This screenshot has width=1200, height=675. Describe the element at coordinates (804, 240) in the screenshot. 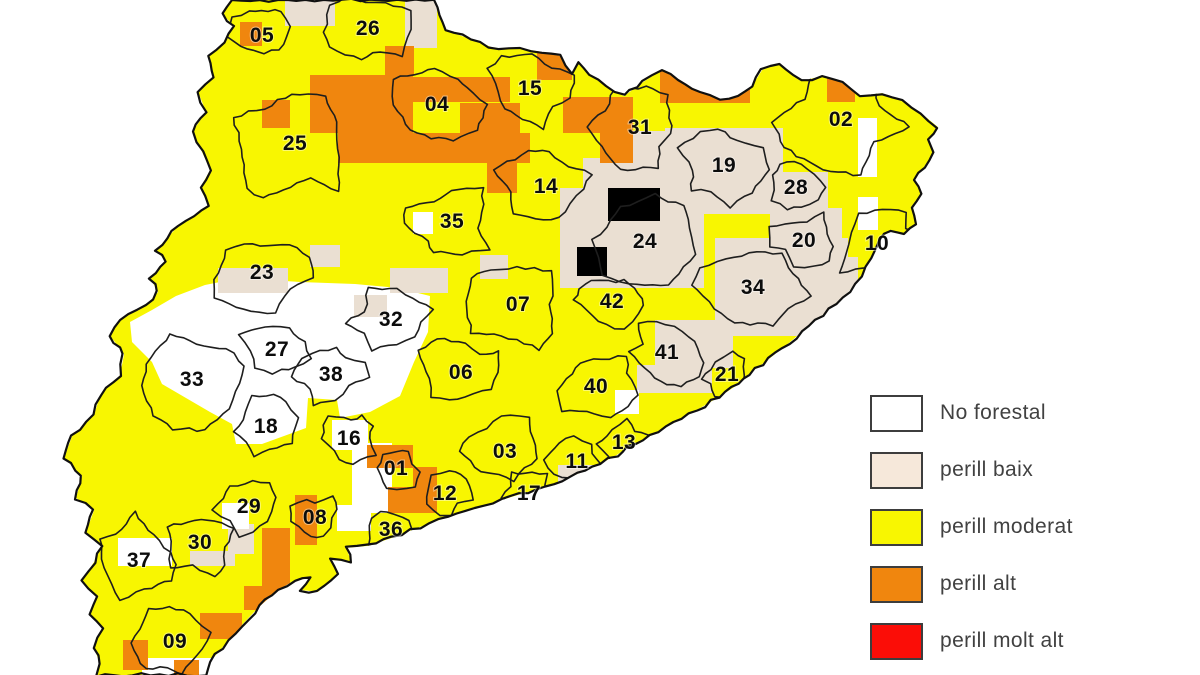

I see `region-label-20: 20` at that location.